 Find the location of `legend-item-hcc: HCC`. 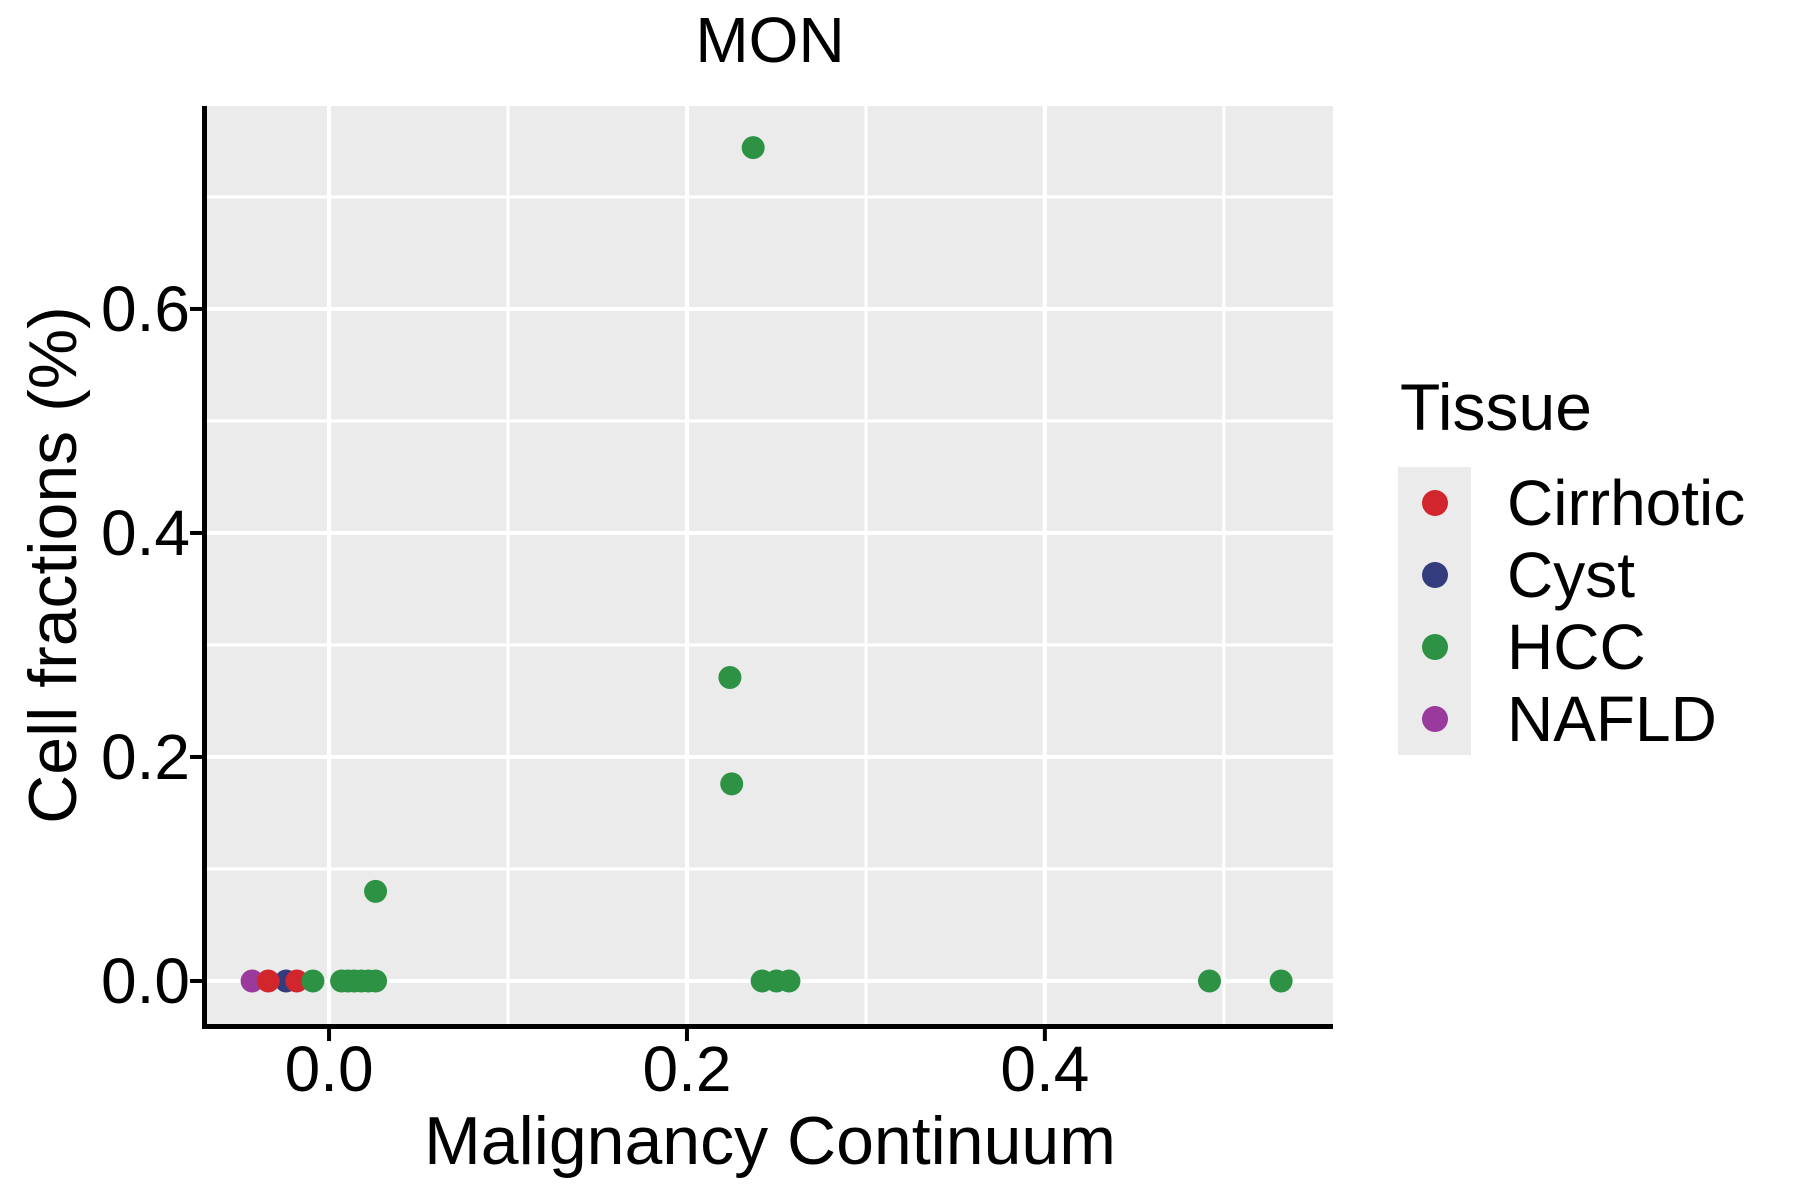

legend-item-hcc: HCC is located at coordinates (1593, 647).